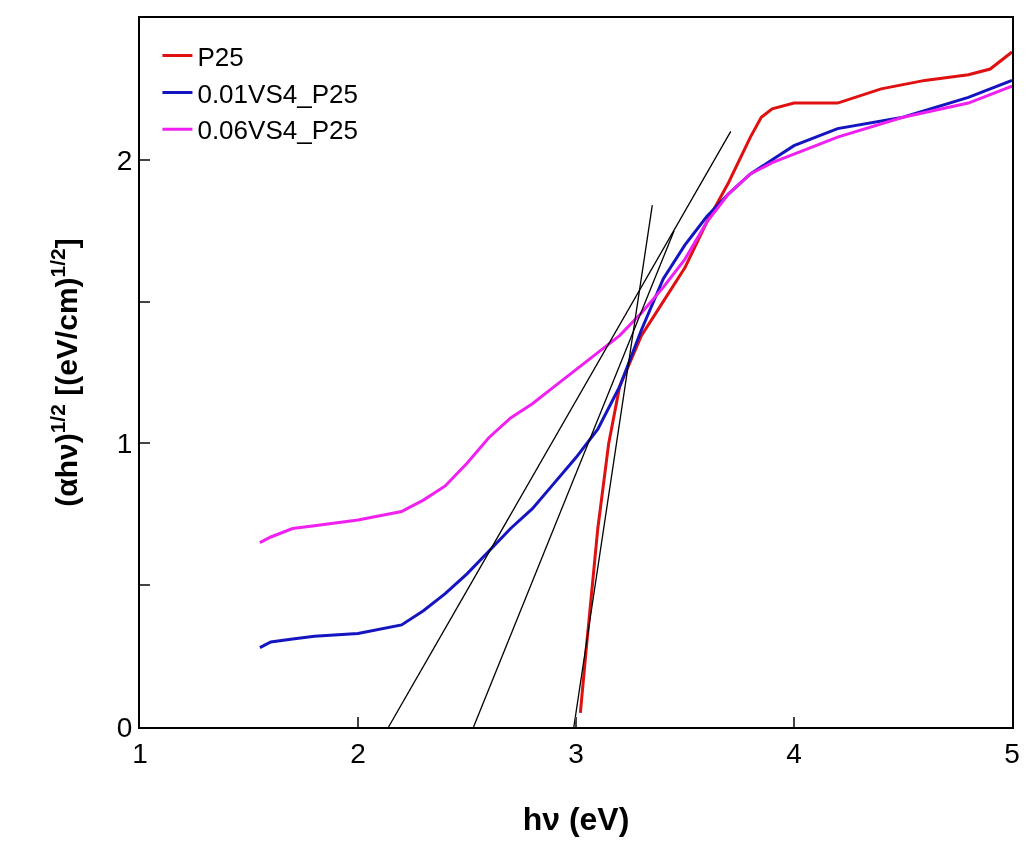 This screenshot has height=867, width=1026. Describe the element at coordinates (277, 130) in the screenshot. I see `legend-label: 0.06VS4_P25` at that location.